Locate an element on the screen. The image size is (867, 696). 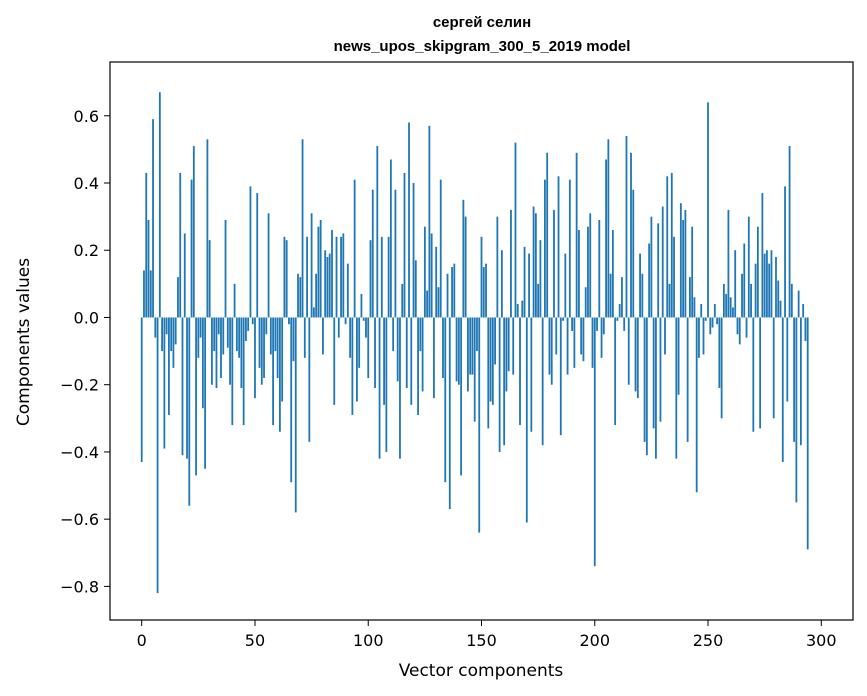
y-tick-label: 0.4 is located at coordinates (86, 183).